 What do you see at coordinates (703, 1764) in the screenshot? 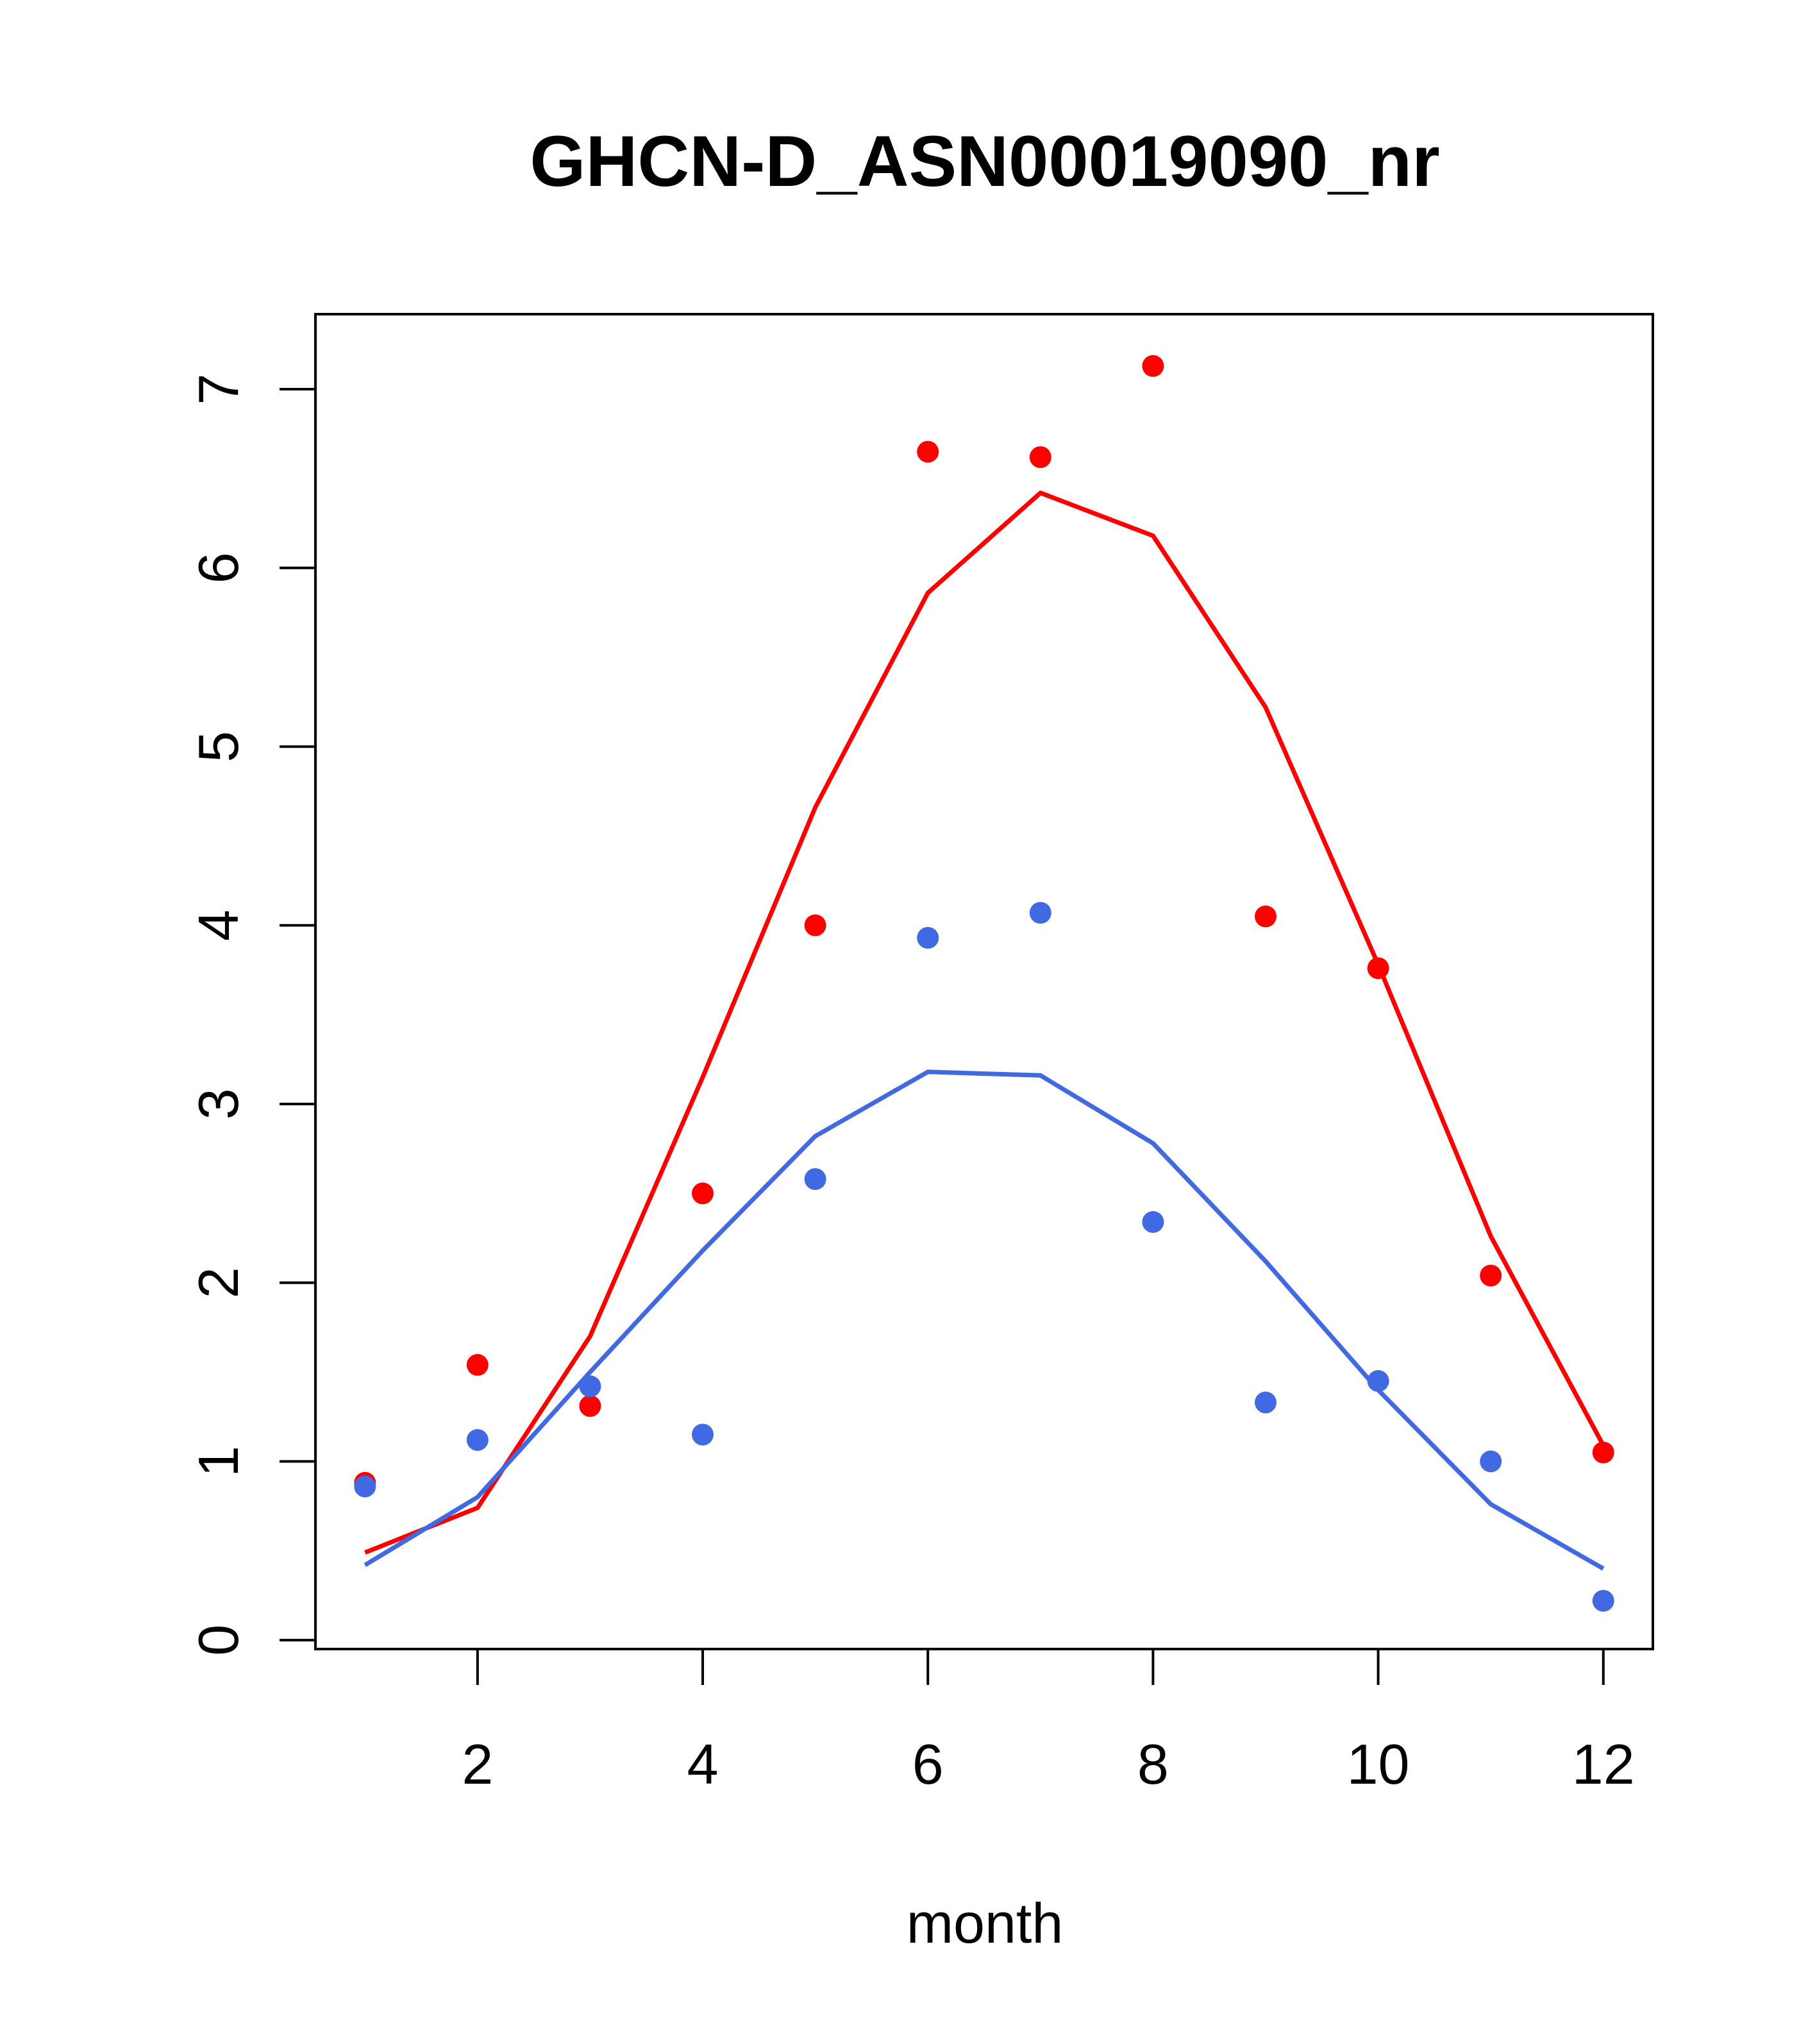
I see `x-tick-label: 4` at bounding box center [703, 1764].